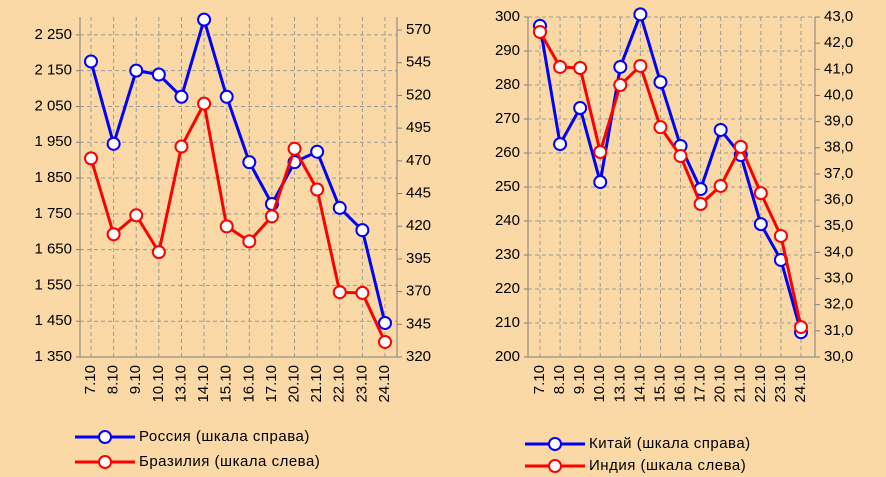  Describe the element at coordinates (507, 356) in the screenshot. I see `y-tick-label: 200` at that location.